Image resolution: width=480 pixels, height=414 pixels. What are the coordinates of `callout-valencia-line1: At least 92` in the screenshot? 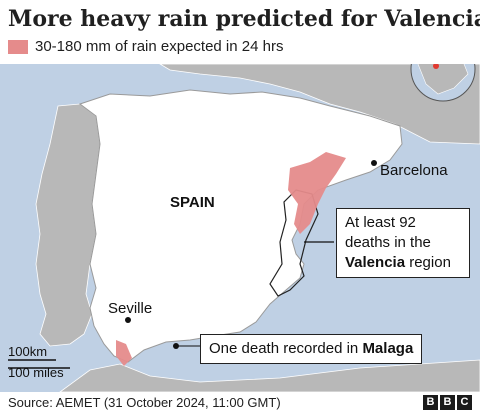 It's located at (380, 222).